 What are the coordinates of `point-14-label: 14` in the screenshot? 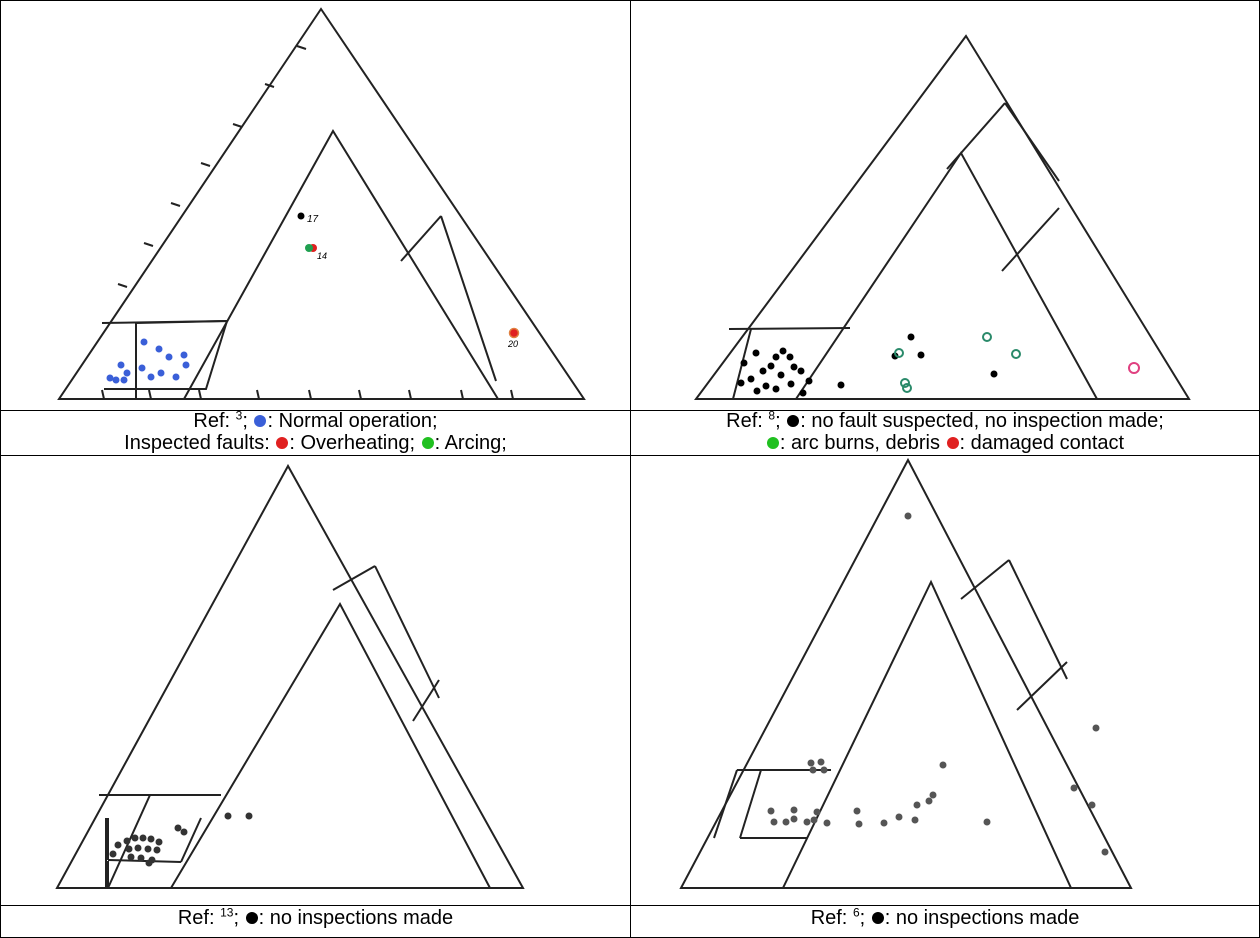 It's located at (322, 256).